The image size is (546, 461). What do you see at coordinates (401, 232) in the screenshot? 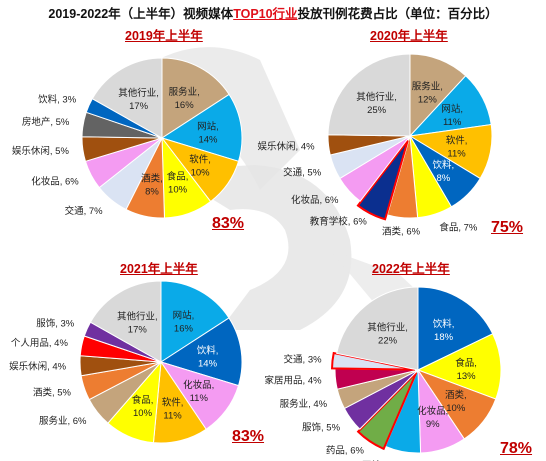
I see `pie-label-1-5: 酒类, 6%` at bounding box center [401, 232].